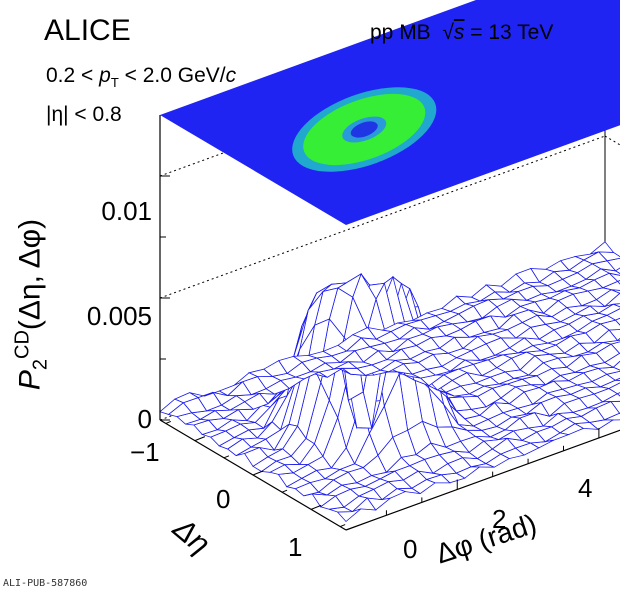 Image resolution: width=620 pixels, height=595 pixels. I want to click on z-gridline-side, so click(612, 140).